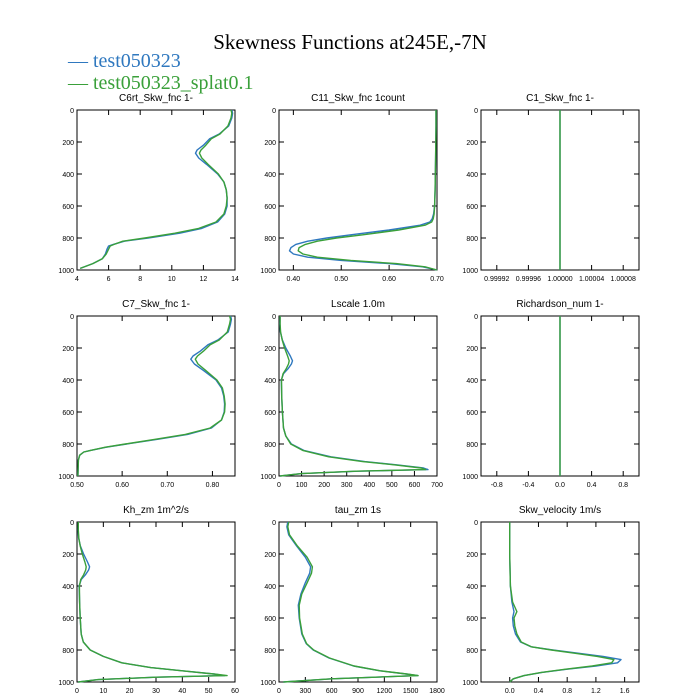 The image size is (700, 700). What do you see at coordinates (156, 691) in the screenshot?
I see `x-tick-label: 30` at bounding box center [156, 691].